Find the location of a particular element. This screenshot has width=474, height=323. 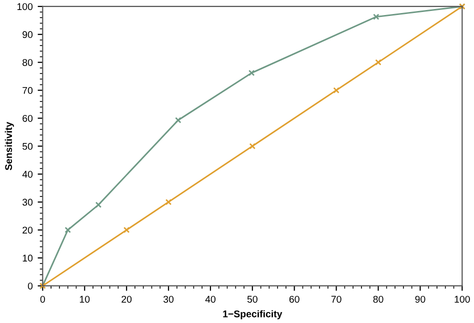

y-tick-label: 100 is located at coordinates (25, 6).